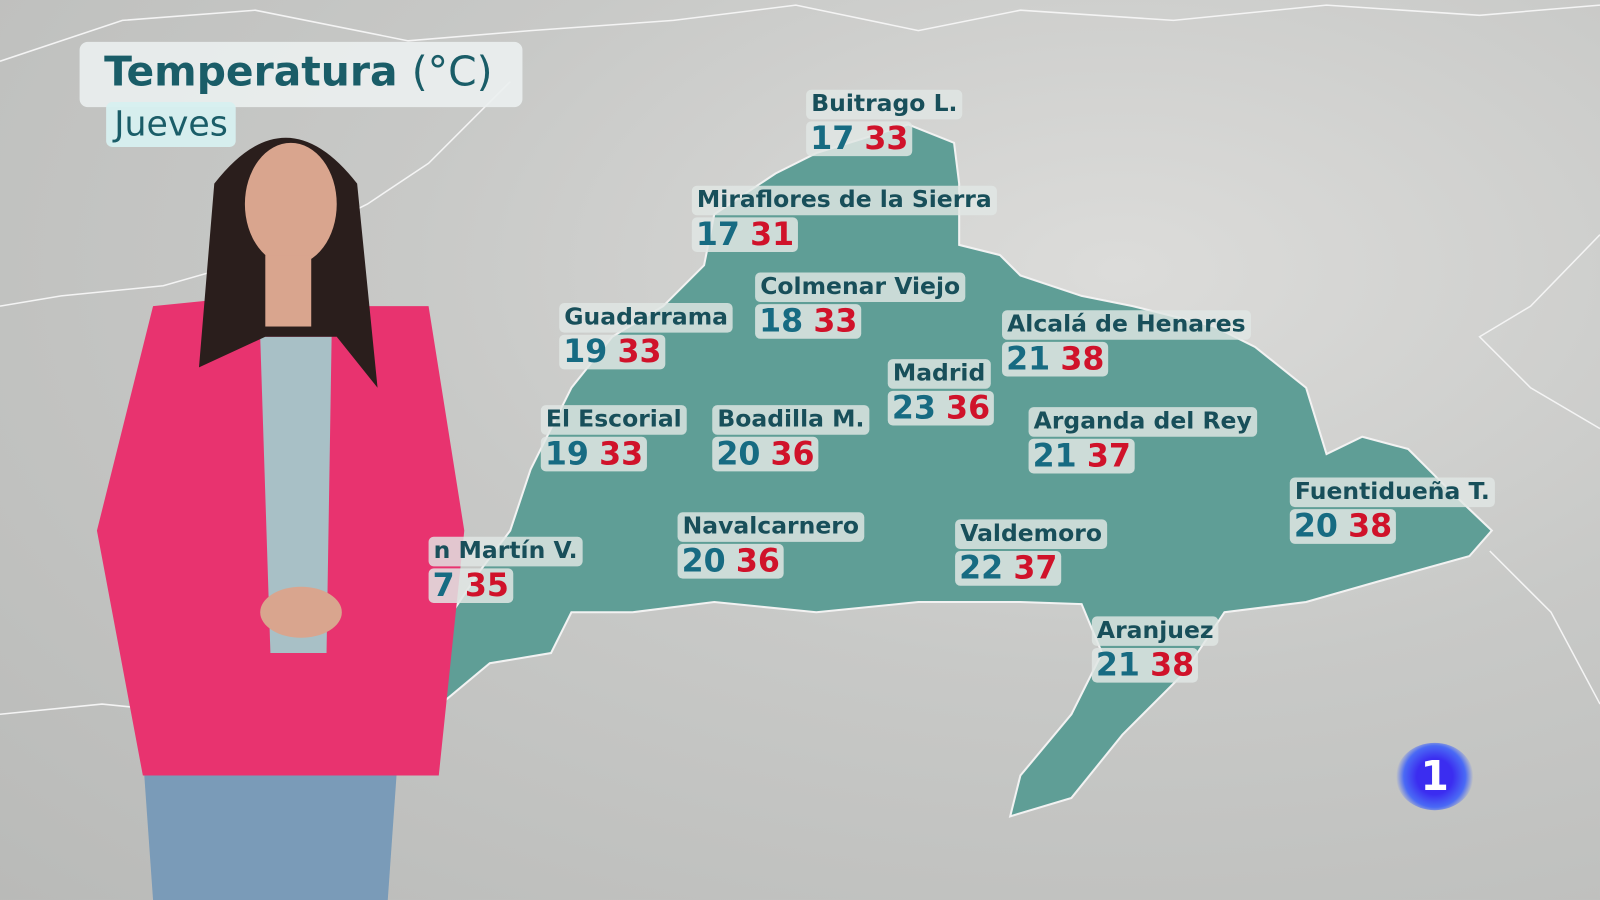  I want to click on temperature-pair: 20 38, so click(1343, 526).